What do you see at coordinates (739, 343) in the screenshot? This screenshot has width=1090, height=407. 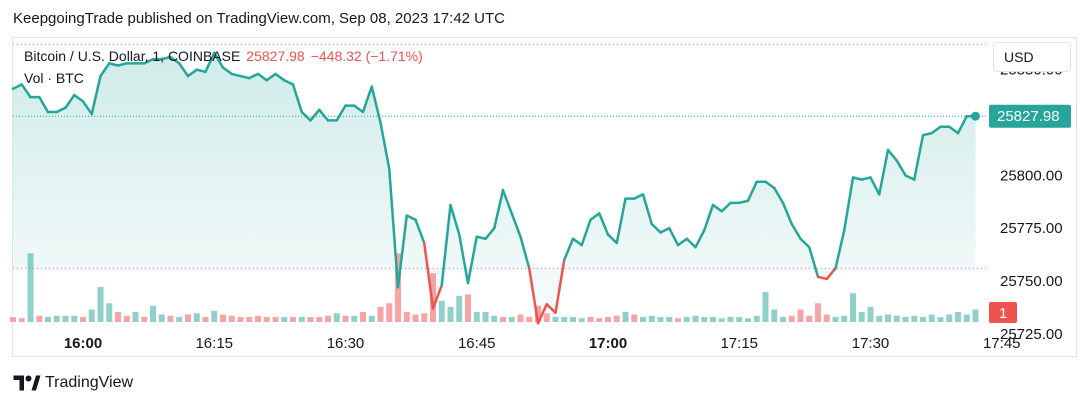 I see `x-tick-label: 17:15` at bounding box center [739, 343].